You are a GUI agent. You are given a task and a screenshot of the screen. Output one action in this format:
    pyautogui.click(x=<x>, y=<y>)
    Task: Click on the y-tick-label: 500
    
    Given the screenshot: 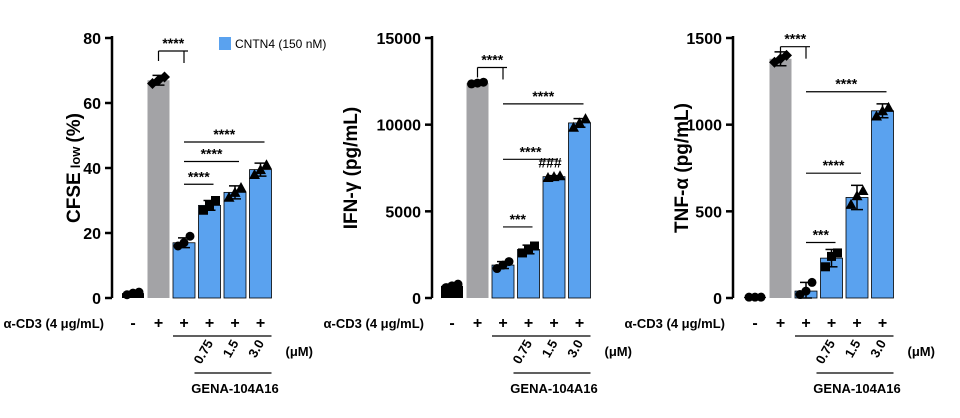 What is the action you would take?
    pyautogui.click(x=708, y=212)
    